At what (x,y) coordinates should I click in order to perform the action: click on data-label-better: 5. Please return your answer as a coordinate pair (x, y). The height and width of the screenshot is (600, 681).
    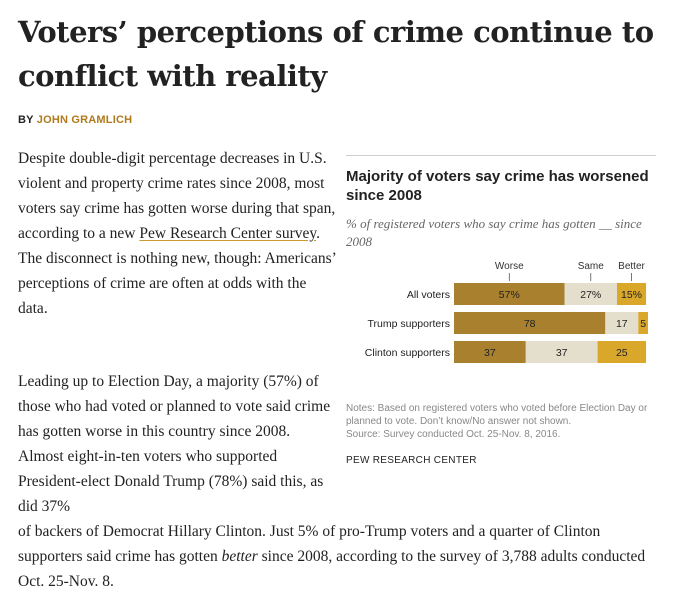
    Looking at the image, I should click on (643, 324).